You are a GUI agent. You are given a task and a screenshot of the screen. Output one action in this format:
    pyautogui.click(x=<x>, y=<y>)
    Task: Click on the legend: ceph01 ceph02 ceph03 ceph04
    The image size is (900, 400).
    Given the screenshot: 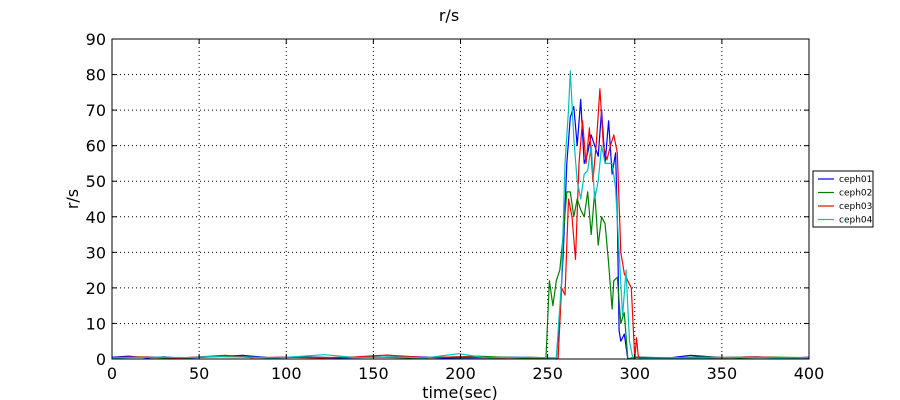 What is the action you would take?
    pyautogui.click(x=843, y=199)
    